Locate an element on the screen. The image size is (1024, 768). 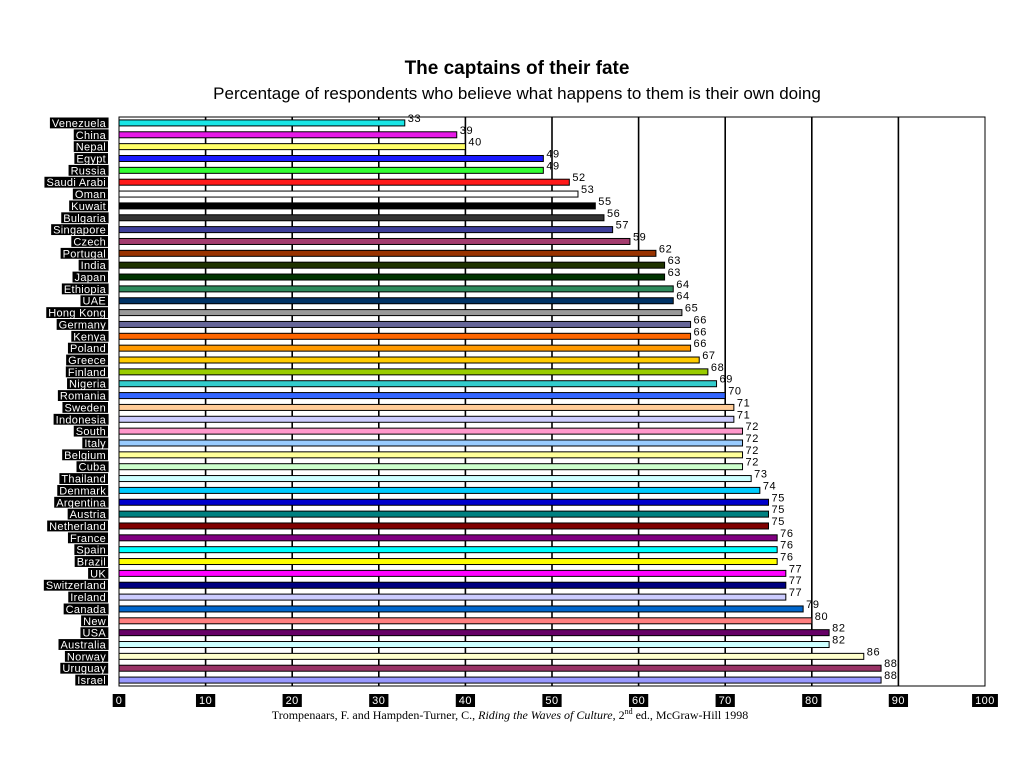
category-label: Canada is located at coordinates (86, 610).